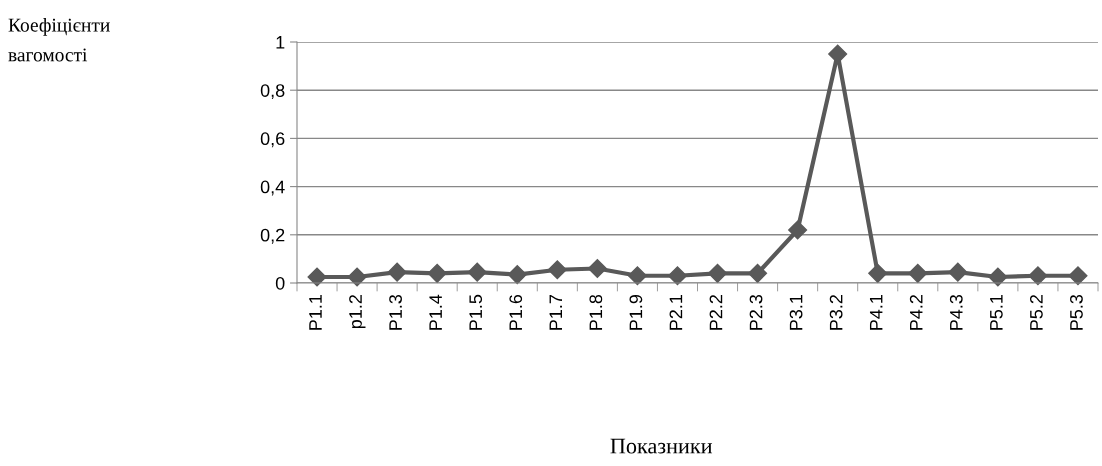 The width and height of the screenshot is (1102, 466). What do you see at coordinates (315, 312) in the screenshot?
I see `x-tick-label: P1.1` at bounding box center [315, 312].